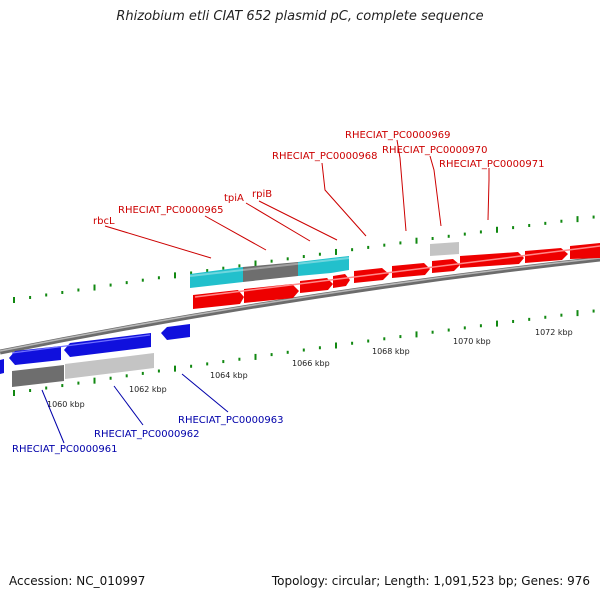 This screenshot has width=600, height=600. What do you see at coordinates (234, 198) in the screenshot?
I see `label-tpiA: tpiA` at bounding box center [234, 198].